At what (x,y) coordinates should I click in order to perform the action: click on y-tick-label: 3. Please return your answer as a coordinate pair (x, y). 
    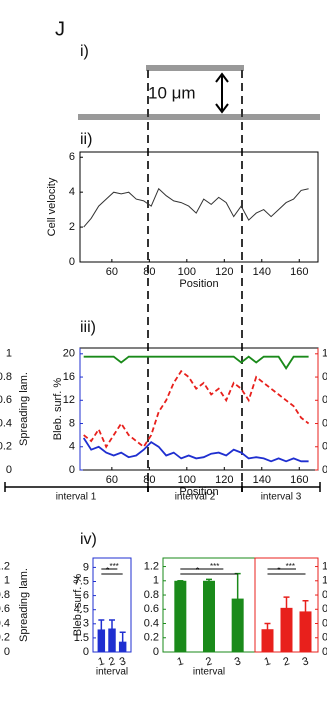
    Looking at the image, I should click on (86, 624).